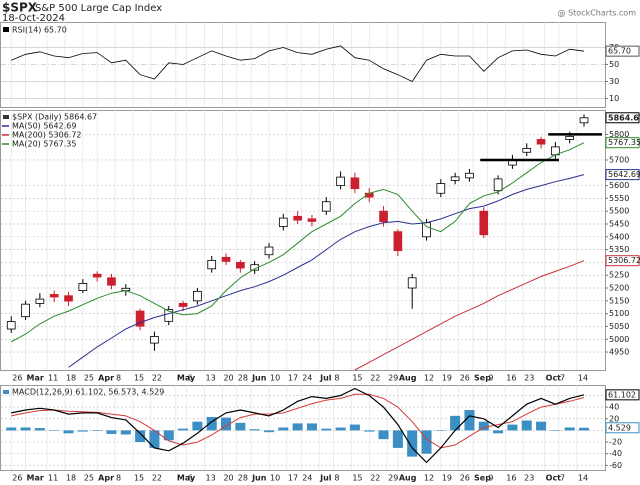 The image size is (640, 485). Describe the element at coordinates (619, 313) in the screenshot. I see `y-tick-label: 5100` at that location.